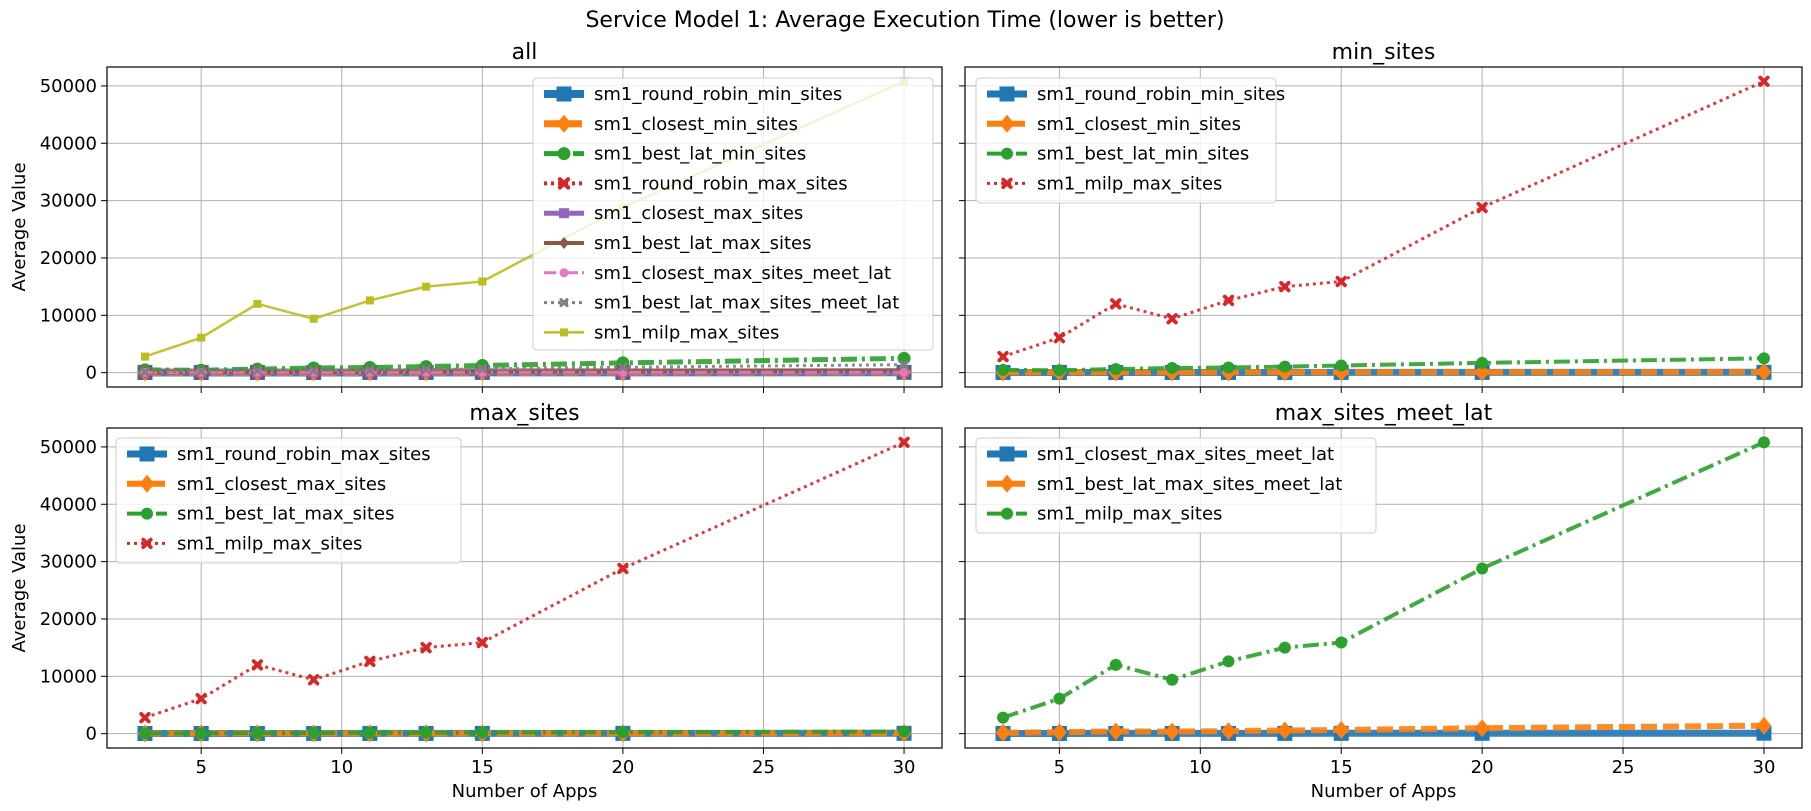 This screenshot has width=1811, height=811. I want to click on y-axis-label: Average Value, so click(19, 226).